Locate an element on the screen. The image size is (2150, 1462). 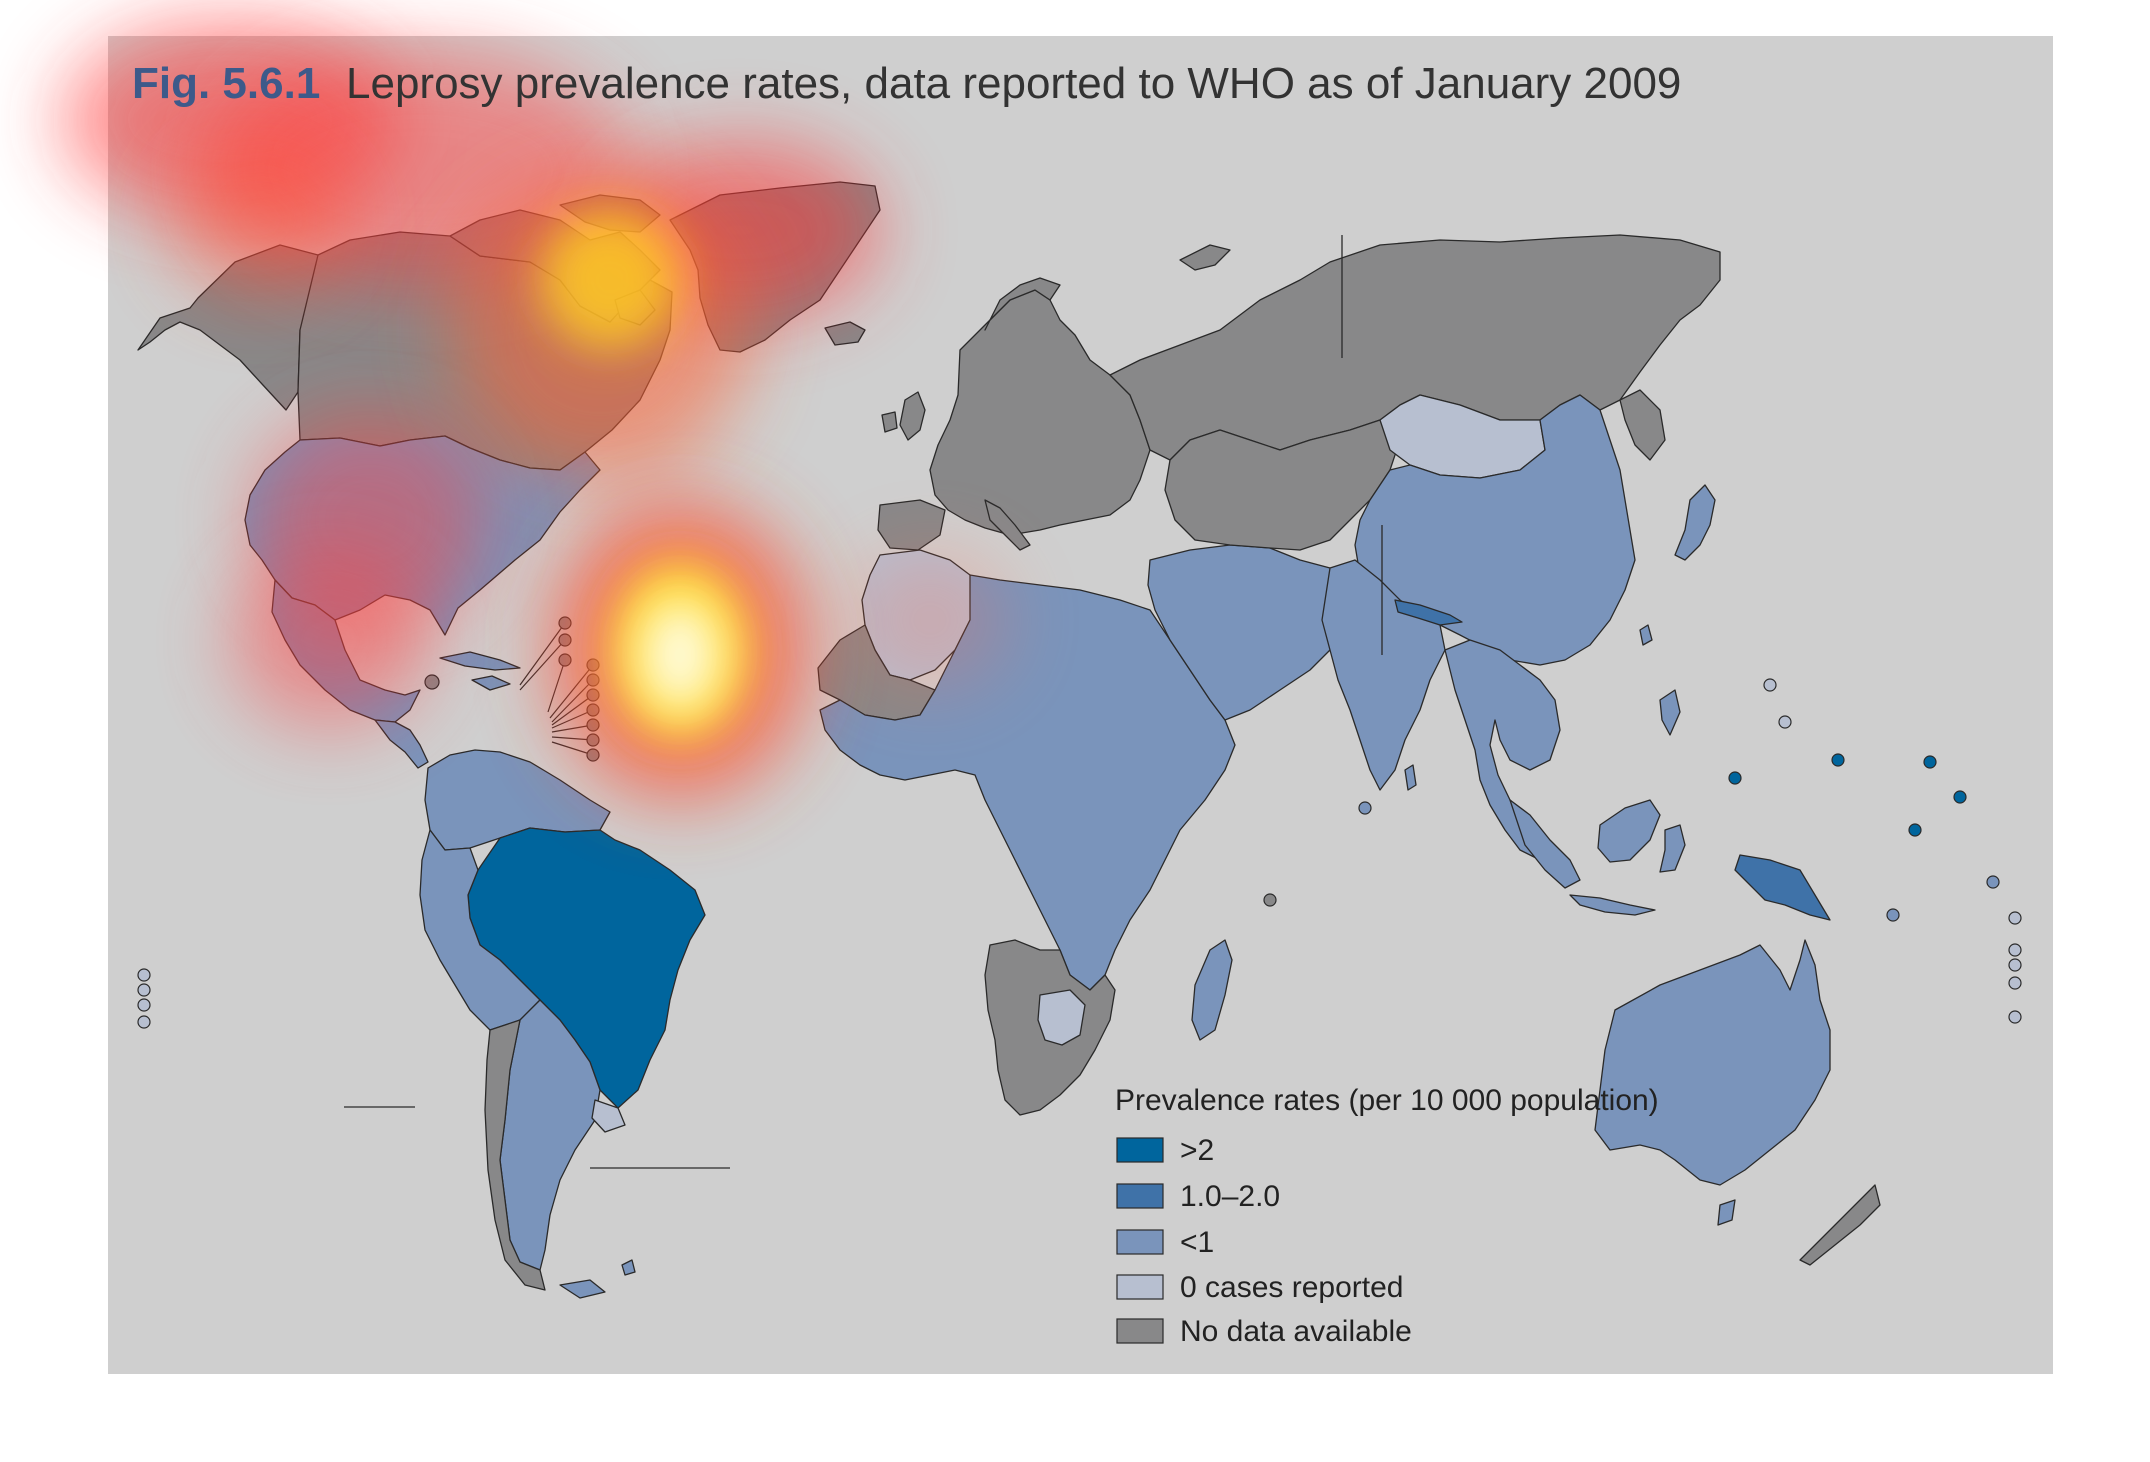
region-japan is located at coordinates (1695, 522).